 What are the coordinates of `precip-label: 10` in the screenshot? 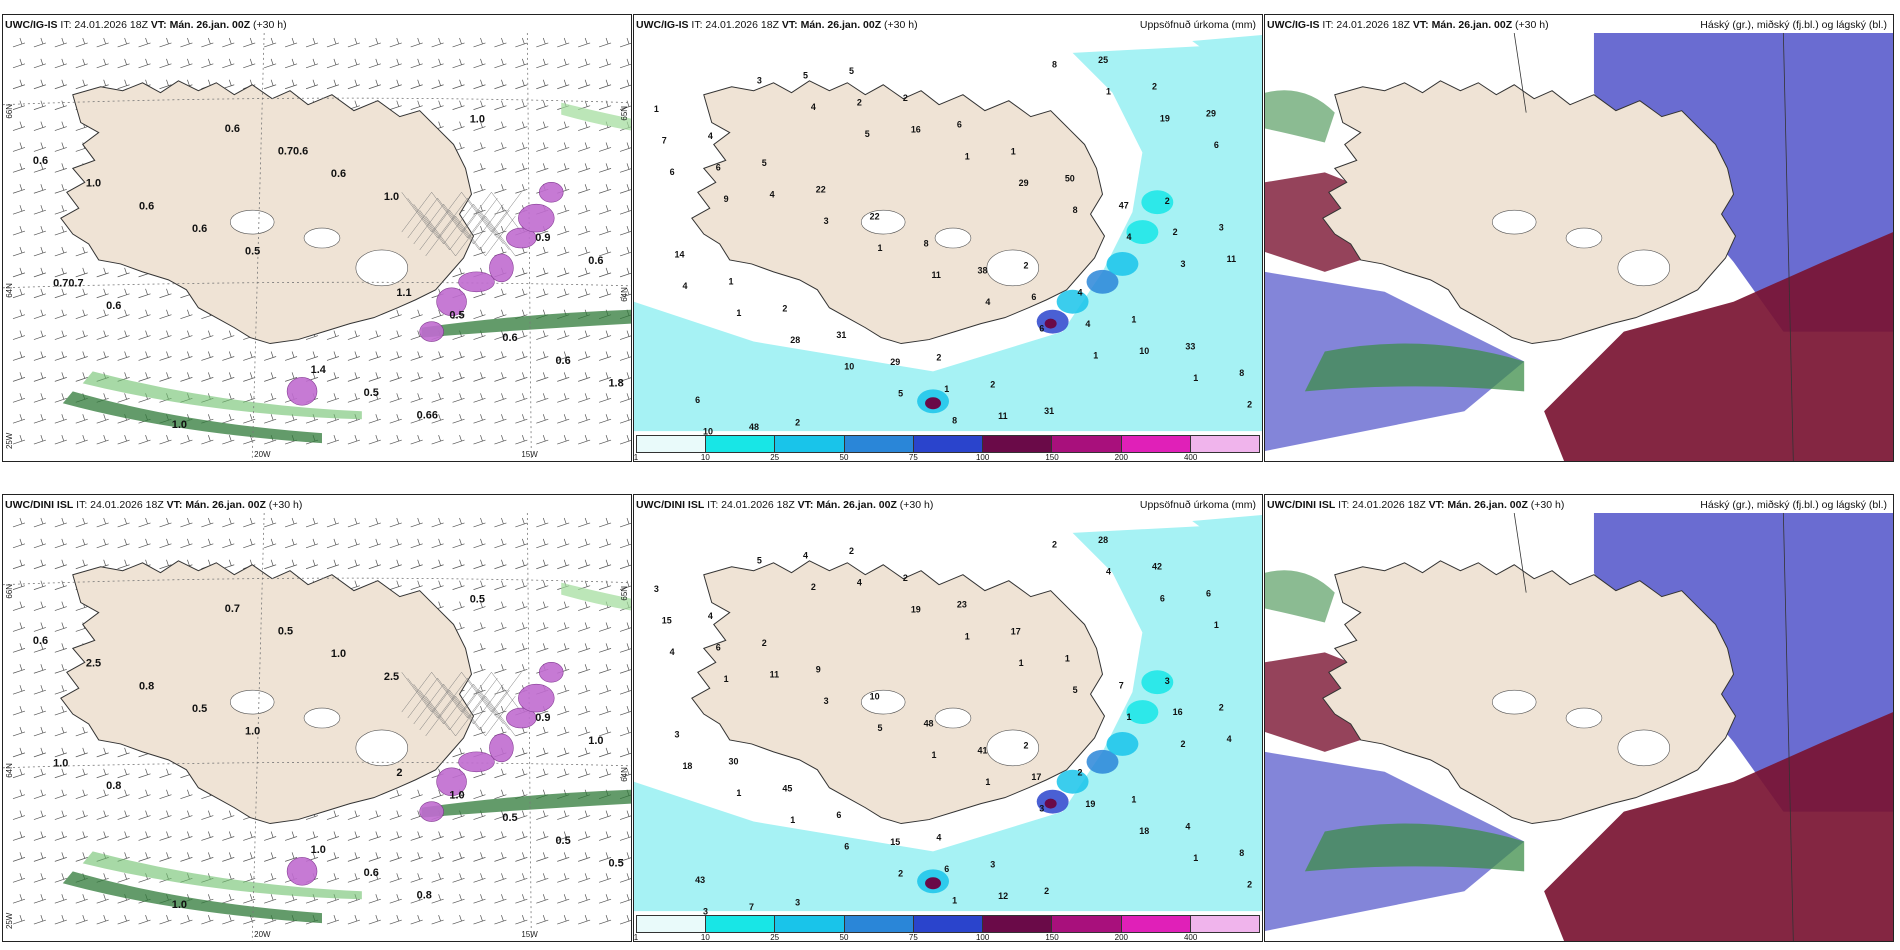 It's located at (875, 697).